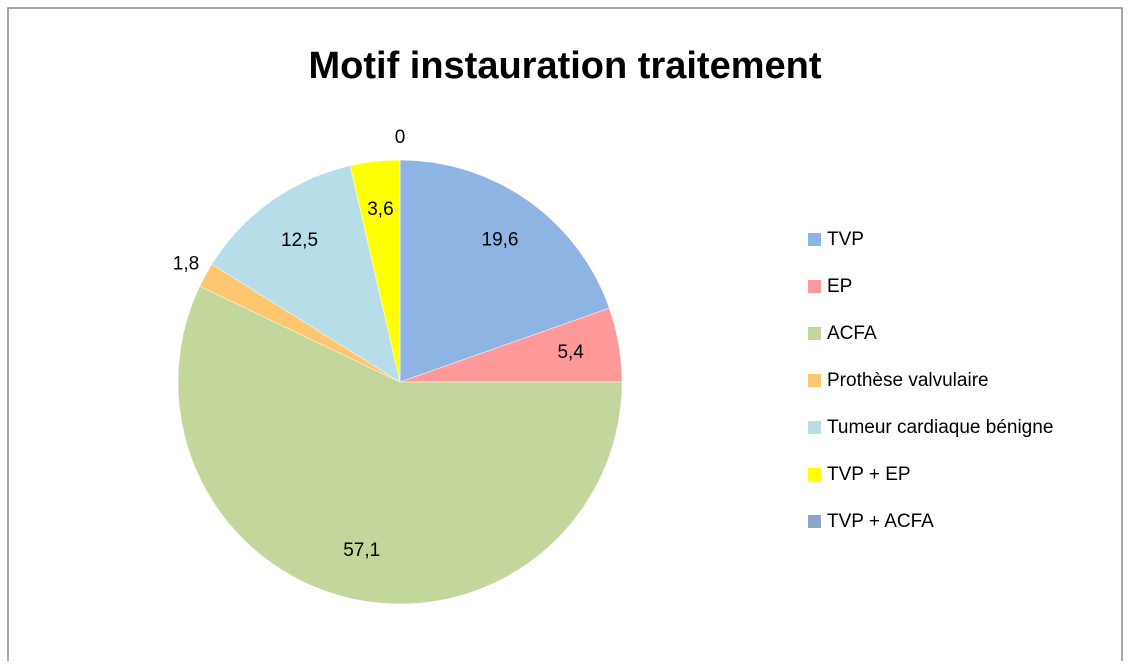 Image resolution: width=1130 pixels, height=666 pixels. Describe the element at coordinates (400, 137) in the screenshot. I see `data-label: 0` at that location.